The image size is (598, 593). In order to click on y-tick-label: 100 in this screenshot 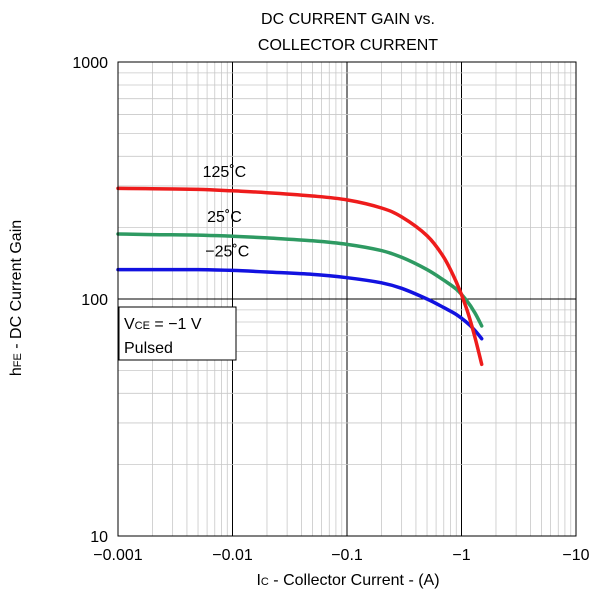, I will do `click(94, 300)`.